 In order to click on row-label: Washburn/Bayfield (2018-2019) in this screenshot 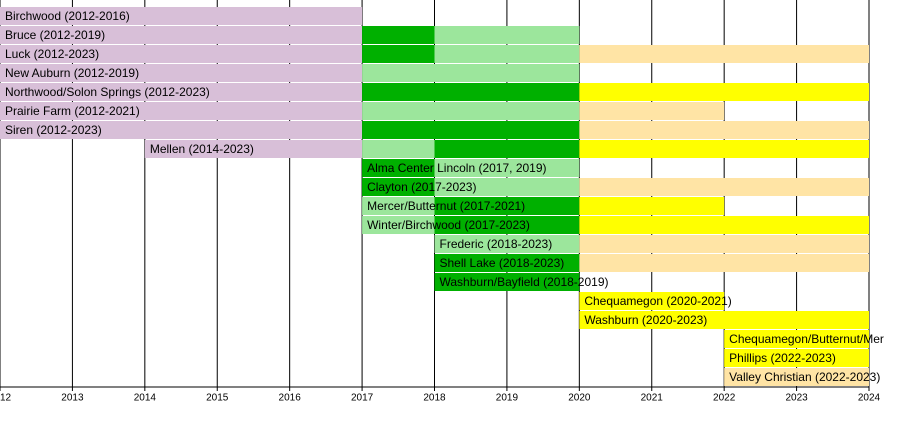, I will do `click(524, 282)`.